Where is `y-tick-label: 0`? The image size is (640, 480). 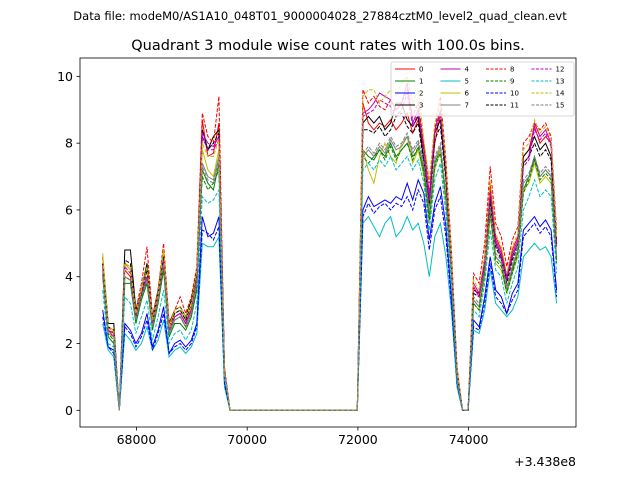
y-tick-label: 0 is located at coordinates (69, 410).